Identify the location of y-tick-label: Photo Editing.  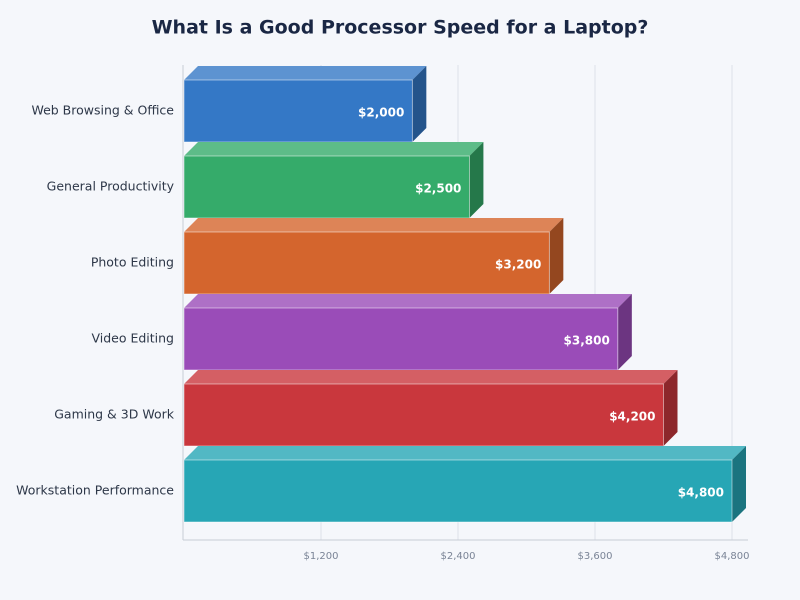
(132, 262).